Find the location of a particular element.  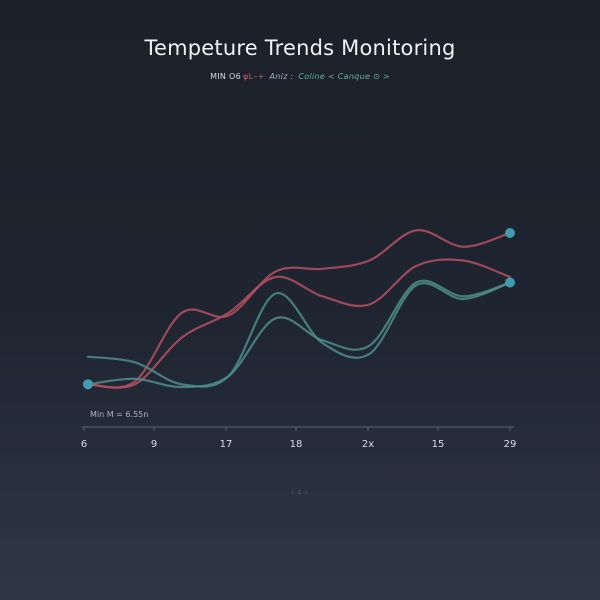

legend-text-min: MIN O6 is located at coordinates (226, 76).